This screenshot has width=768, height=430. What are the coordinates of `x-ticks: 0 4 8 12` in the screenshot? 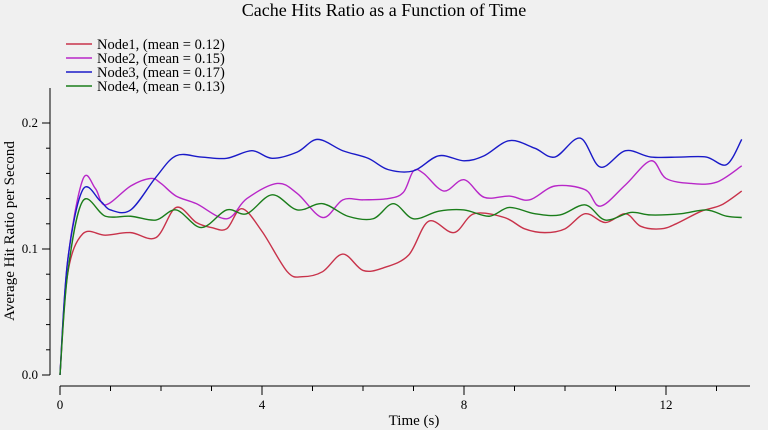 It's located at (387, 399).